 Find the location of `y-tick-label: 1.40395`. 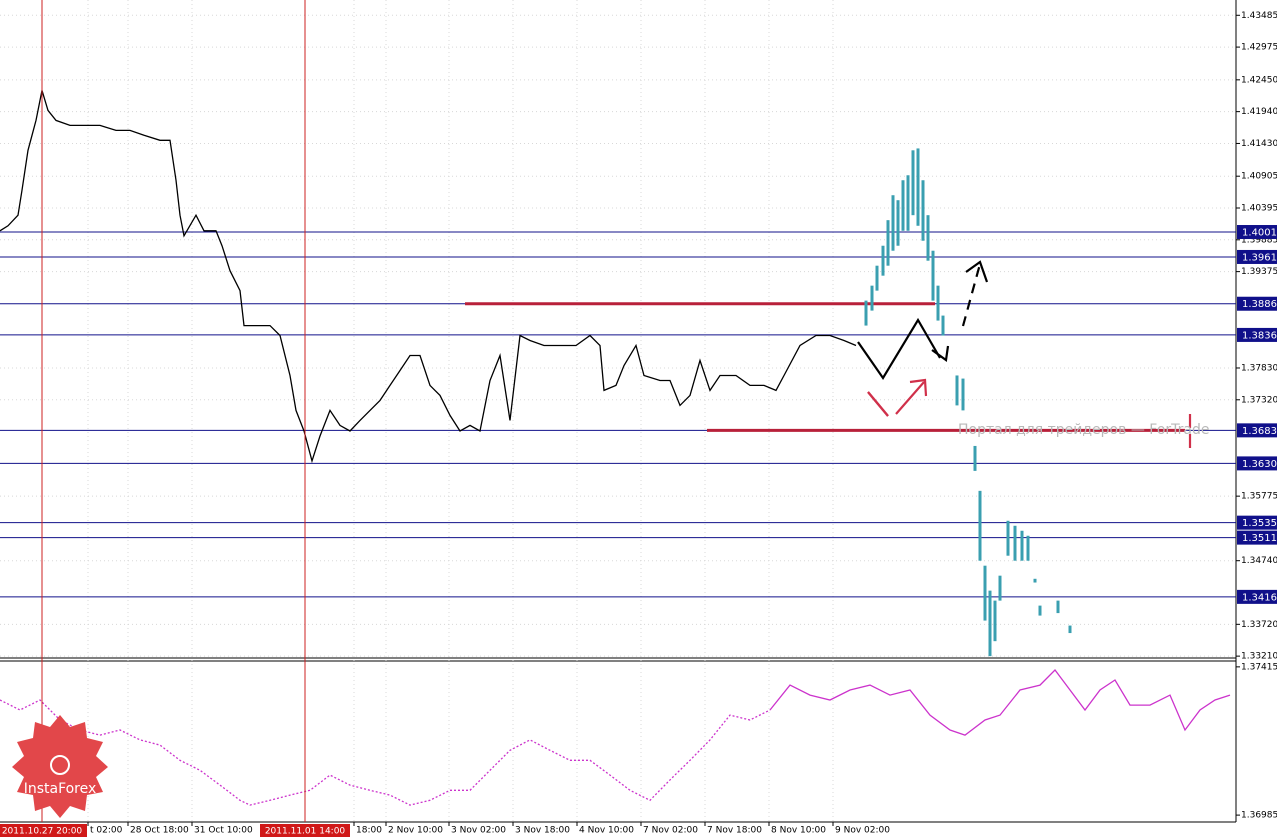

y-tick-label: 1.40395 is located at coordinates (1259, 209).